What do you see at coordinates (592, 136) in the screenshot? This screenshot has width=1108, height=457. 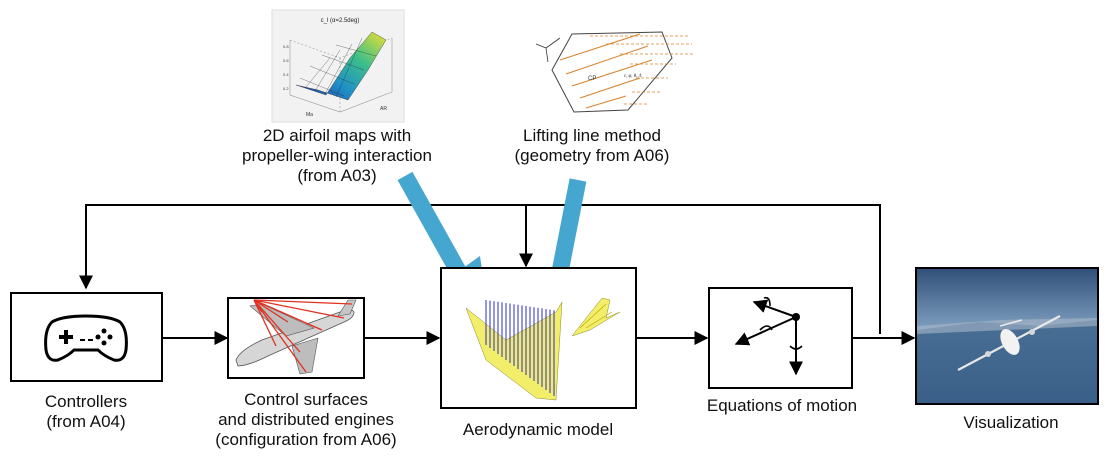 I see `label-line: Lifting line method` at bounding box center [592, 136].